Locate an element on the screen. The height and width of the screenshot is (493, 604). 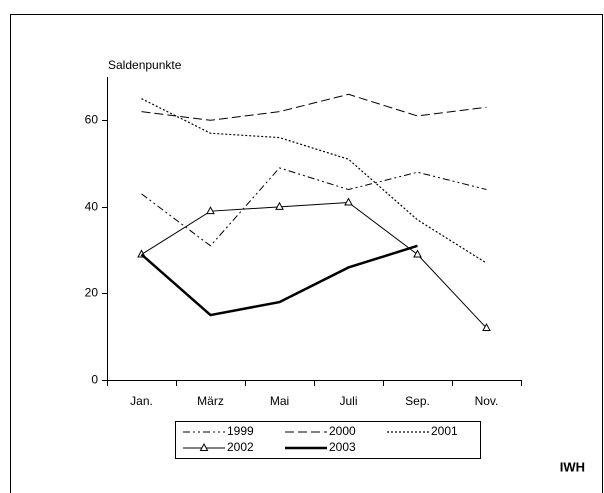
legend-label: 2003 is located at coordinates (342, 447).